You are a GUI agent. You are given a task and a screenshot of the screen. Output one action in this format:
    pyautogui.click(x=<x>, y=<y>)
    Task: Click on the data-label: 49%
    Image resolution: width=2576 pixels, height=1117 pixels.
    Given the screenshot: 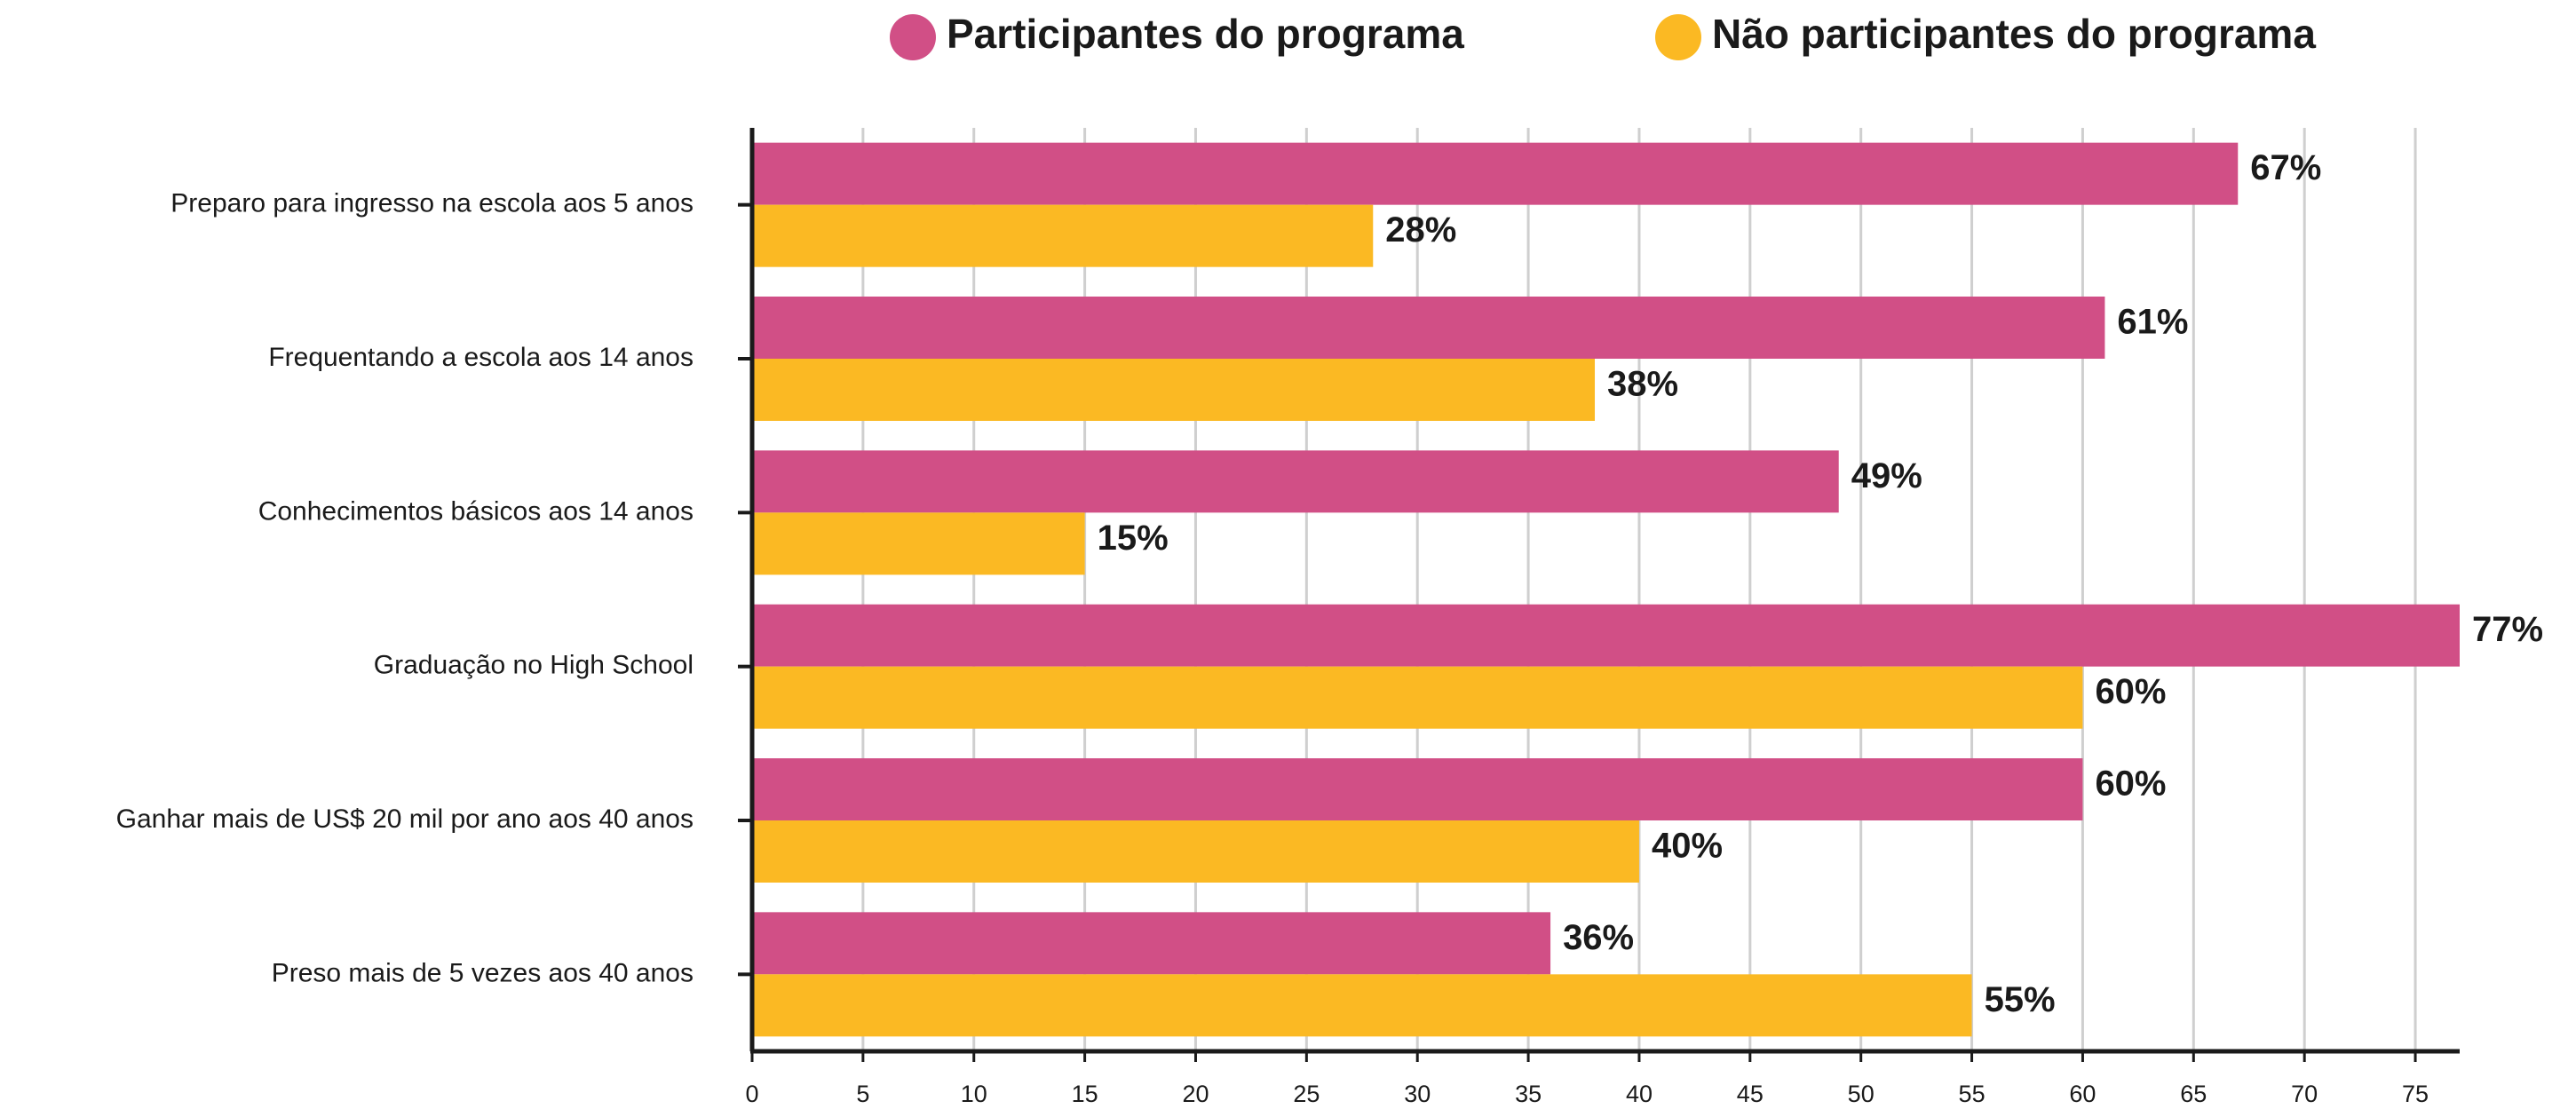 What is the action you would take?
    pyautogui.click(x=1887, y=475)
    